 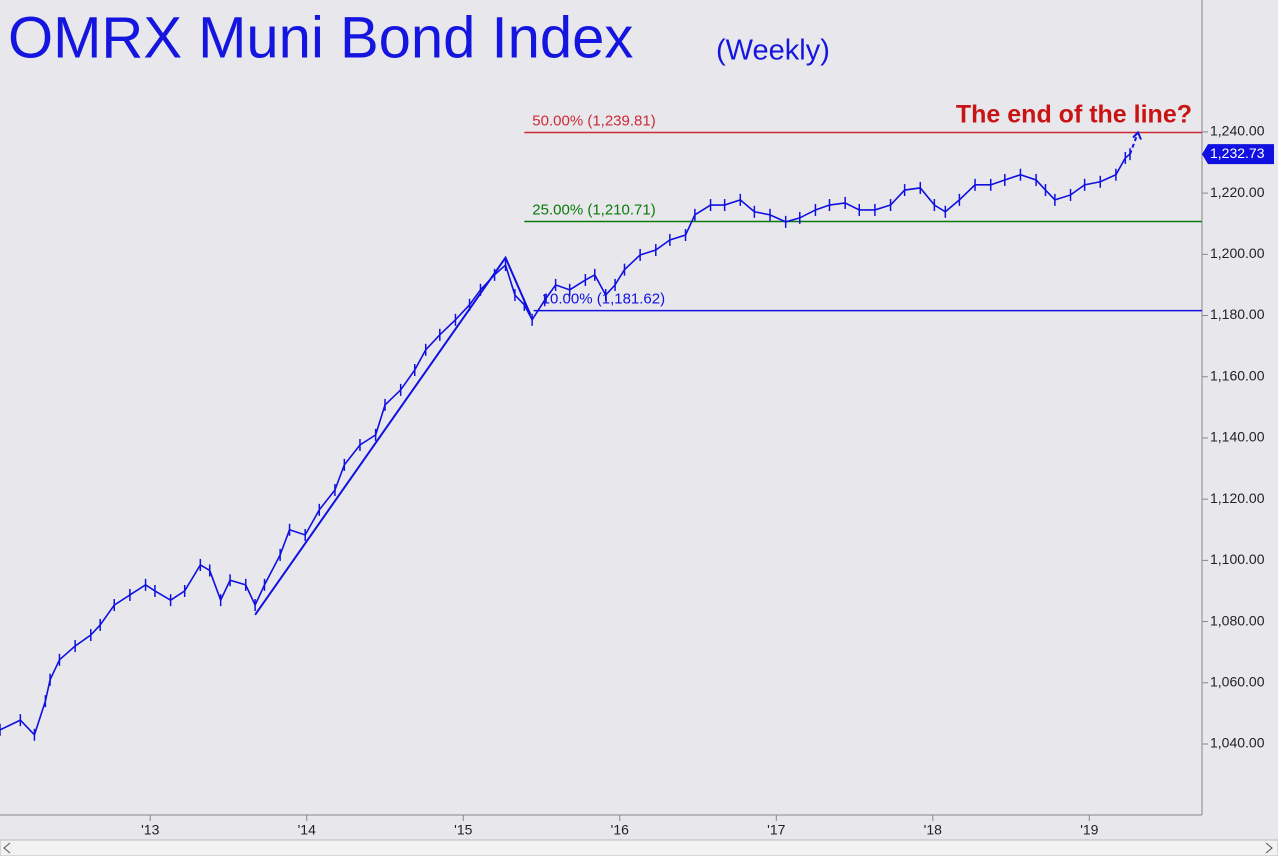 What do you see at coordinates (307, 830) in the screenshot?
I see `x-tick-label: '14` at bounding box center [307, 830].